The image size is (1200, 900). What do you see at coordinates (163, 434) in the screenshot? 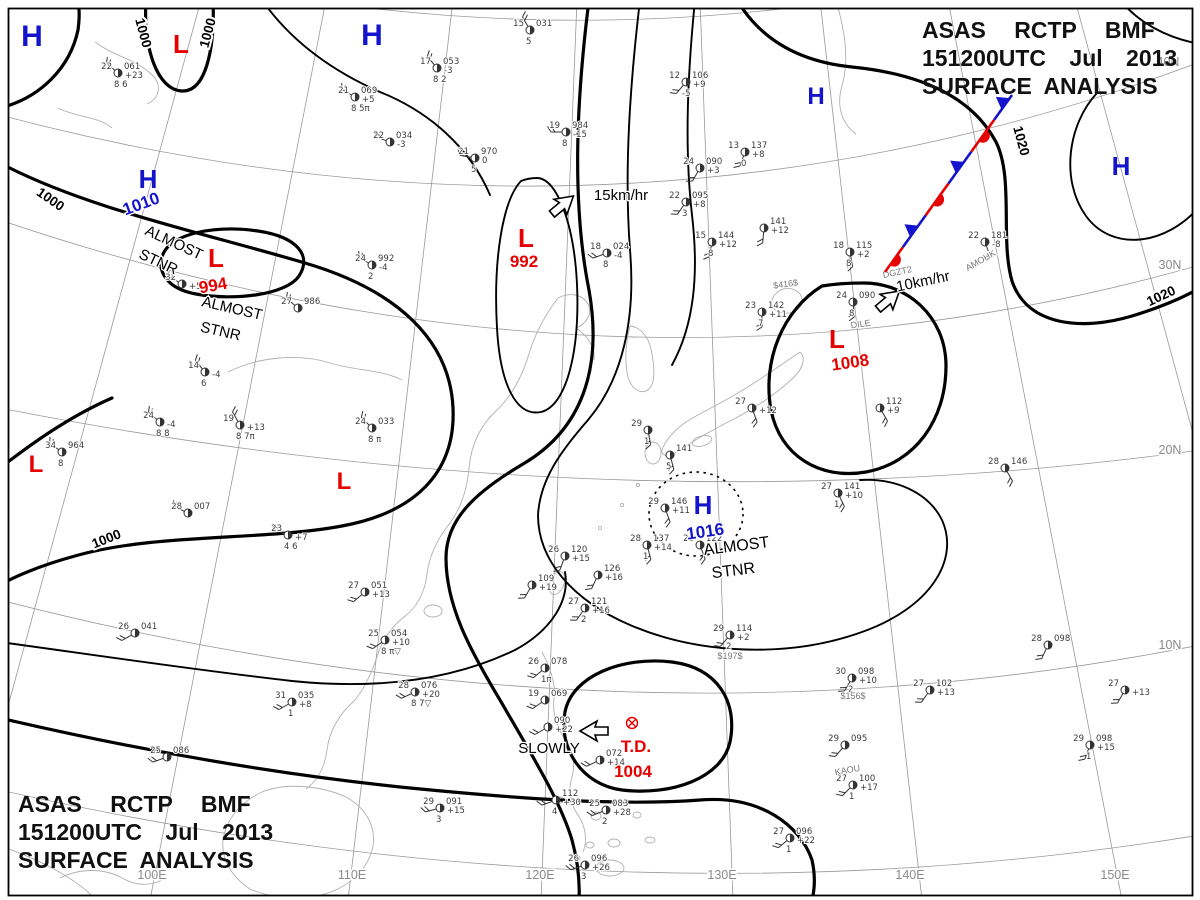
I see `station-weather: 8 8` at bounding box center [163, 434].